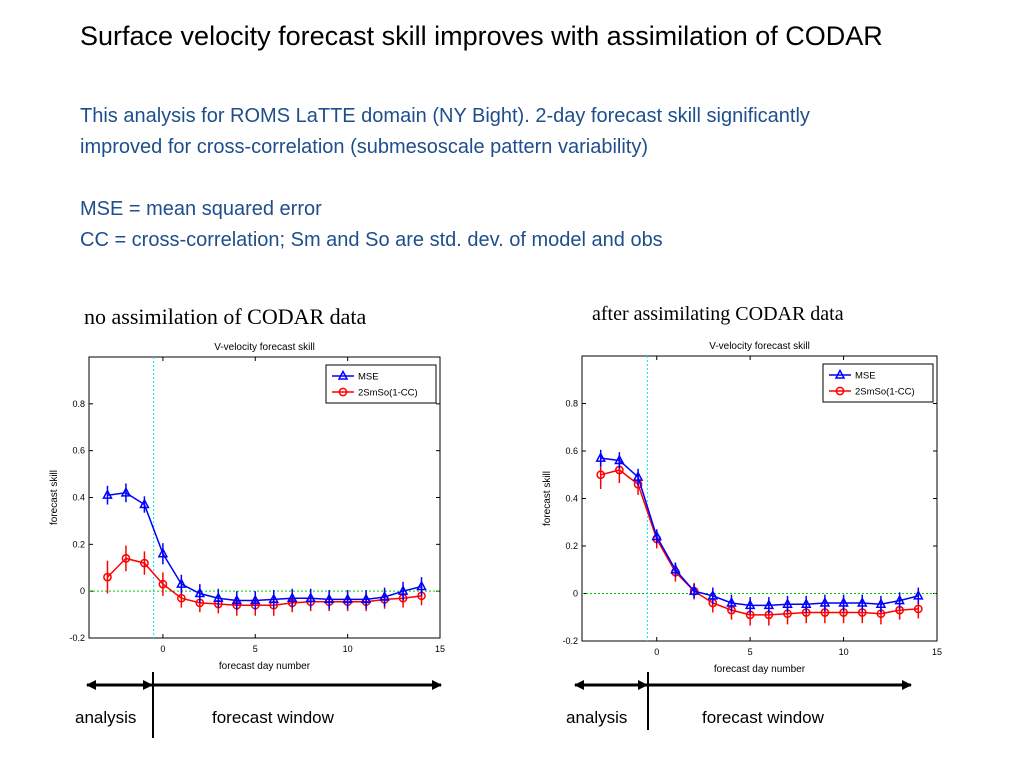 Image resolution: width=1024 pixels, height=768 pixels. Describe the element at coordinates (264, 705) in the screenshot. I see `timeline-left` at that location.